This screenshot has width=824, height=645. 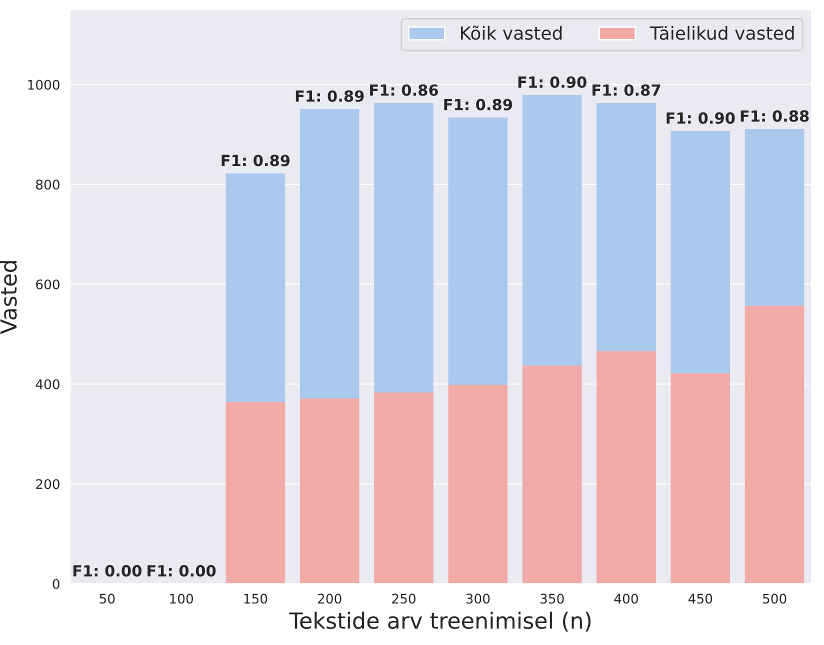 What do you see at coordinates (404, 599) in the screenshot?
I see `x-tick-label: 250` at bounding box center [404, 599].